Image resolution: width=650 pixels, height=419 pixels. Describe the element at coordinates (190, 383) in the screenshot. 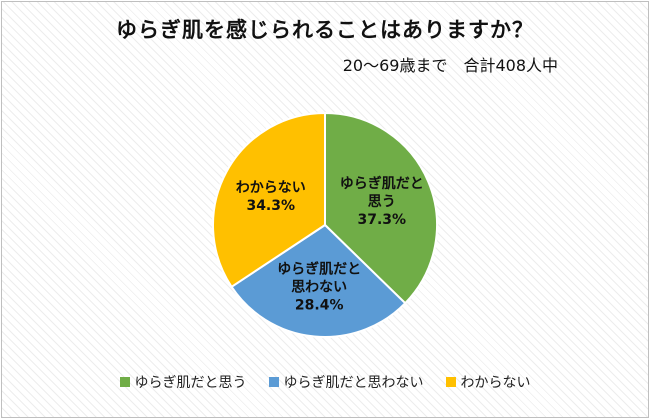

I see `legend-label-0: ゆらぎ肌だと思う` at that location.